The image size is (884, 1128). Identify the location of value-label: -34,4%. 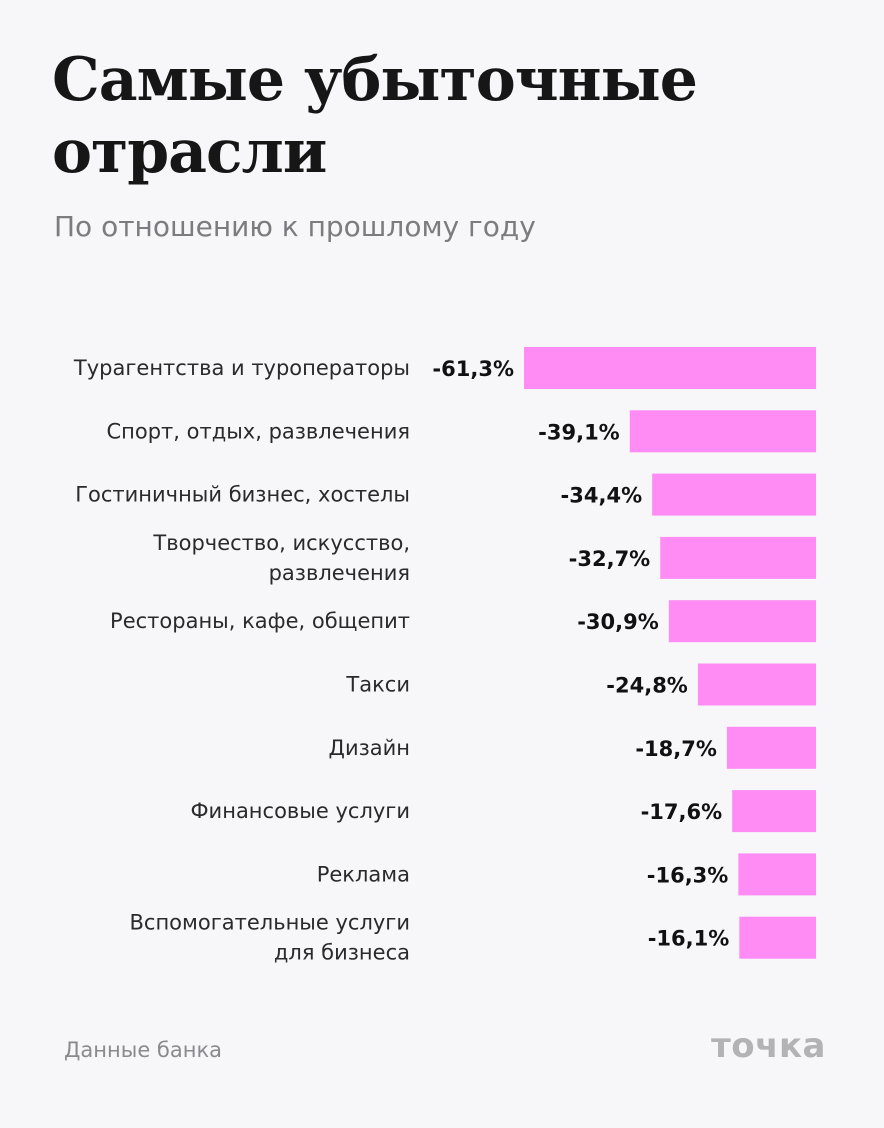
(602, 496).